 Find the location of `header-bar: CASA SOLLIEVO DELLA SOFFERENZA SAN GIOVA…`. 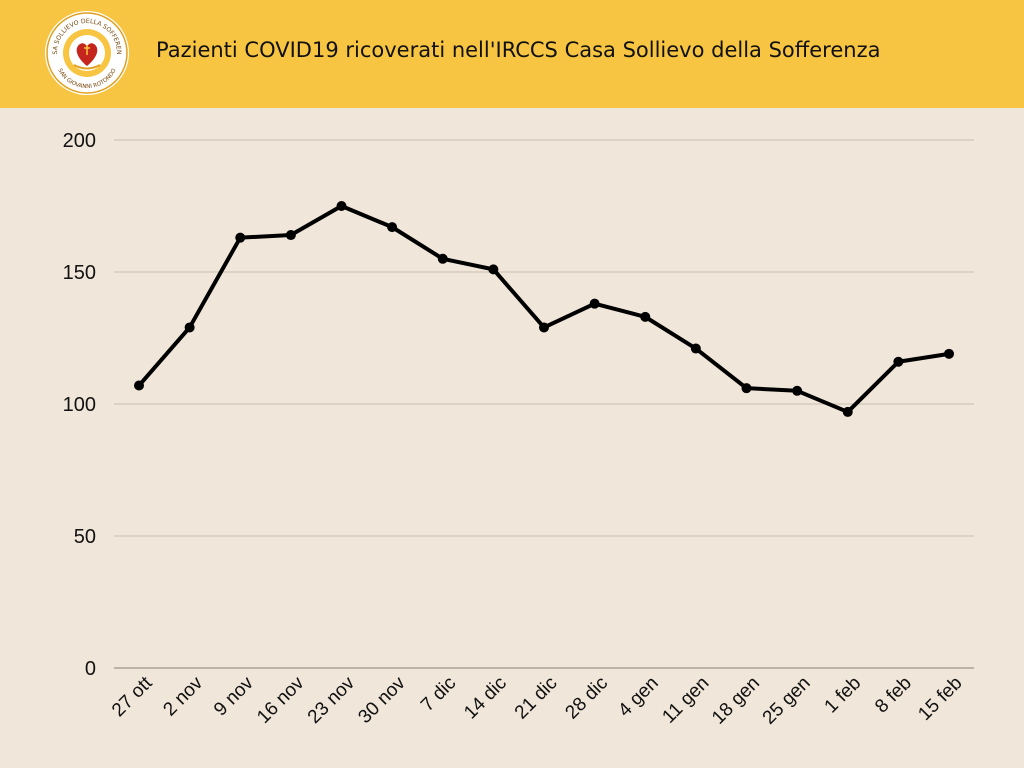

header-bar: CASA SOLLIEVO DELLA SOFFERENZA SAN GIOVA… is located at coordinates (512, 54).